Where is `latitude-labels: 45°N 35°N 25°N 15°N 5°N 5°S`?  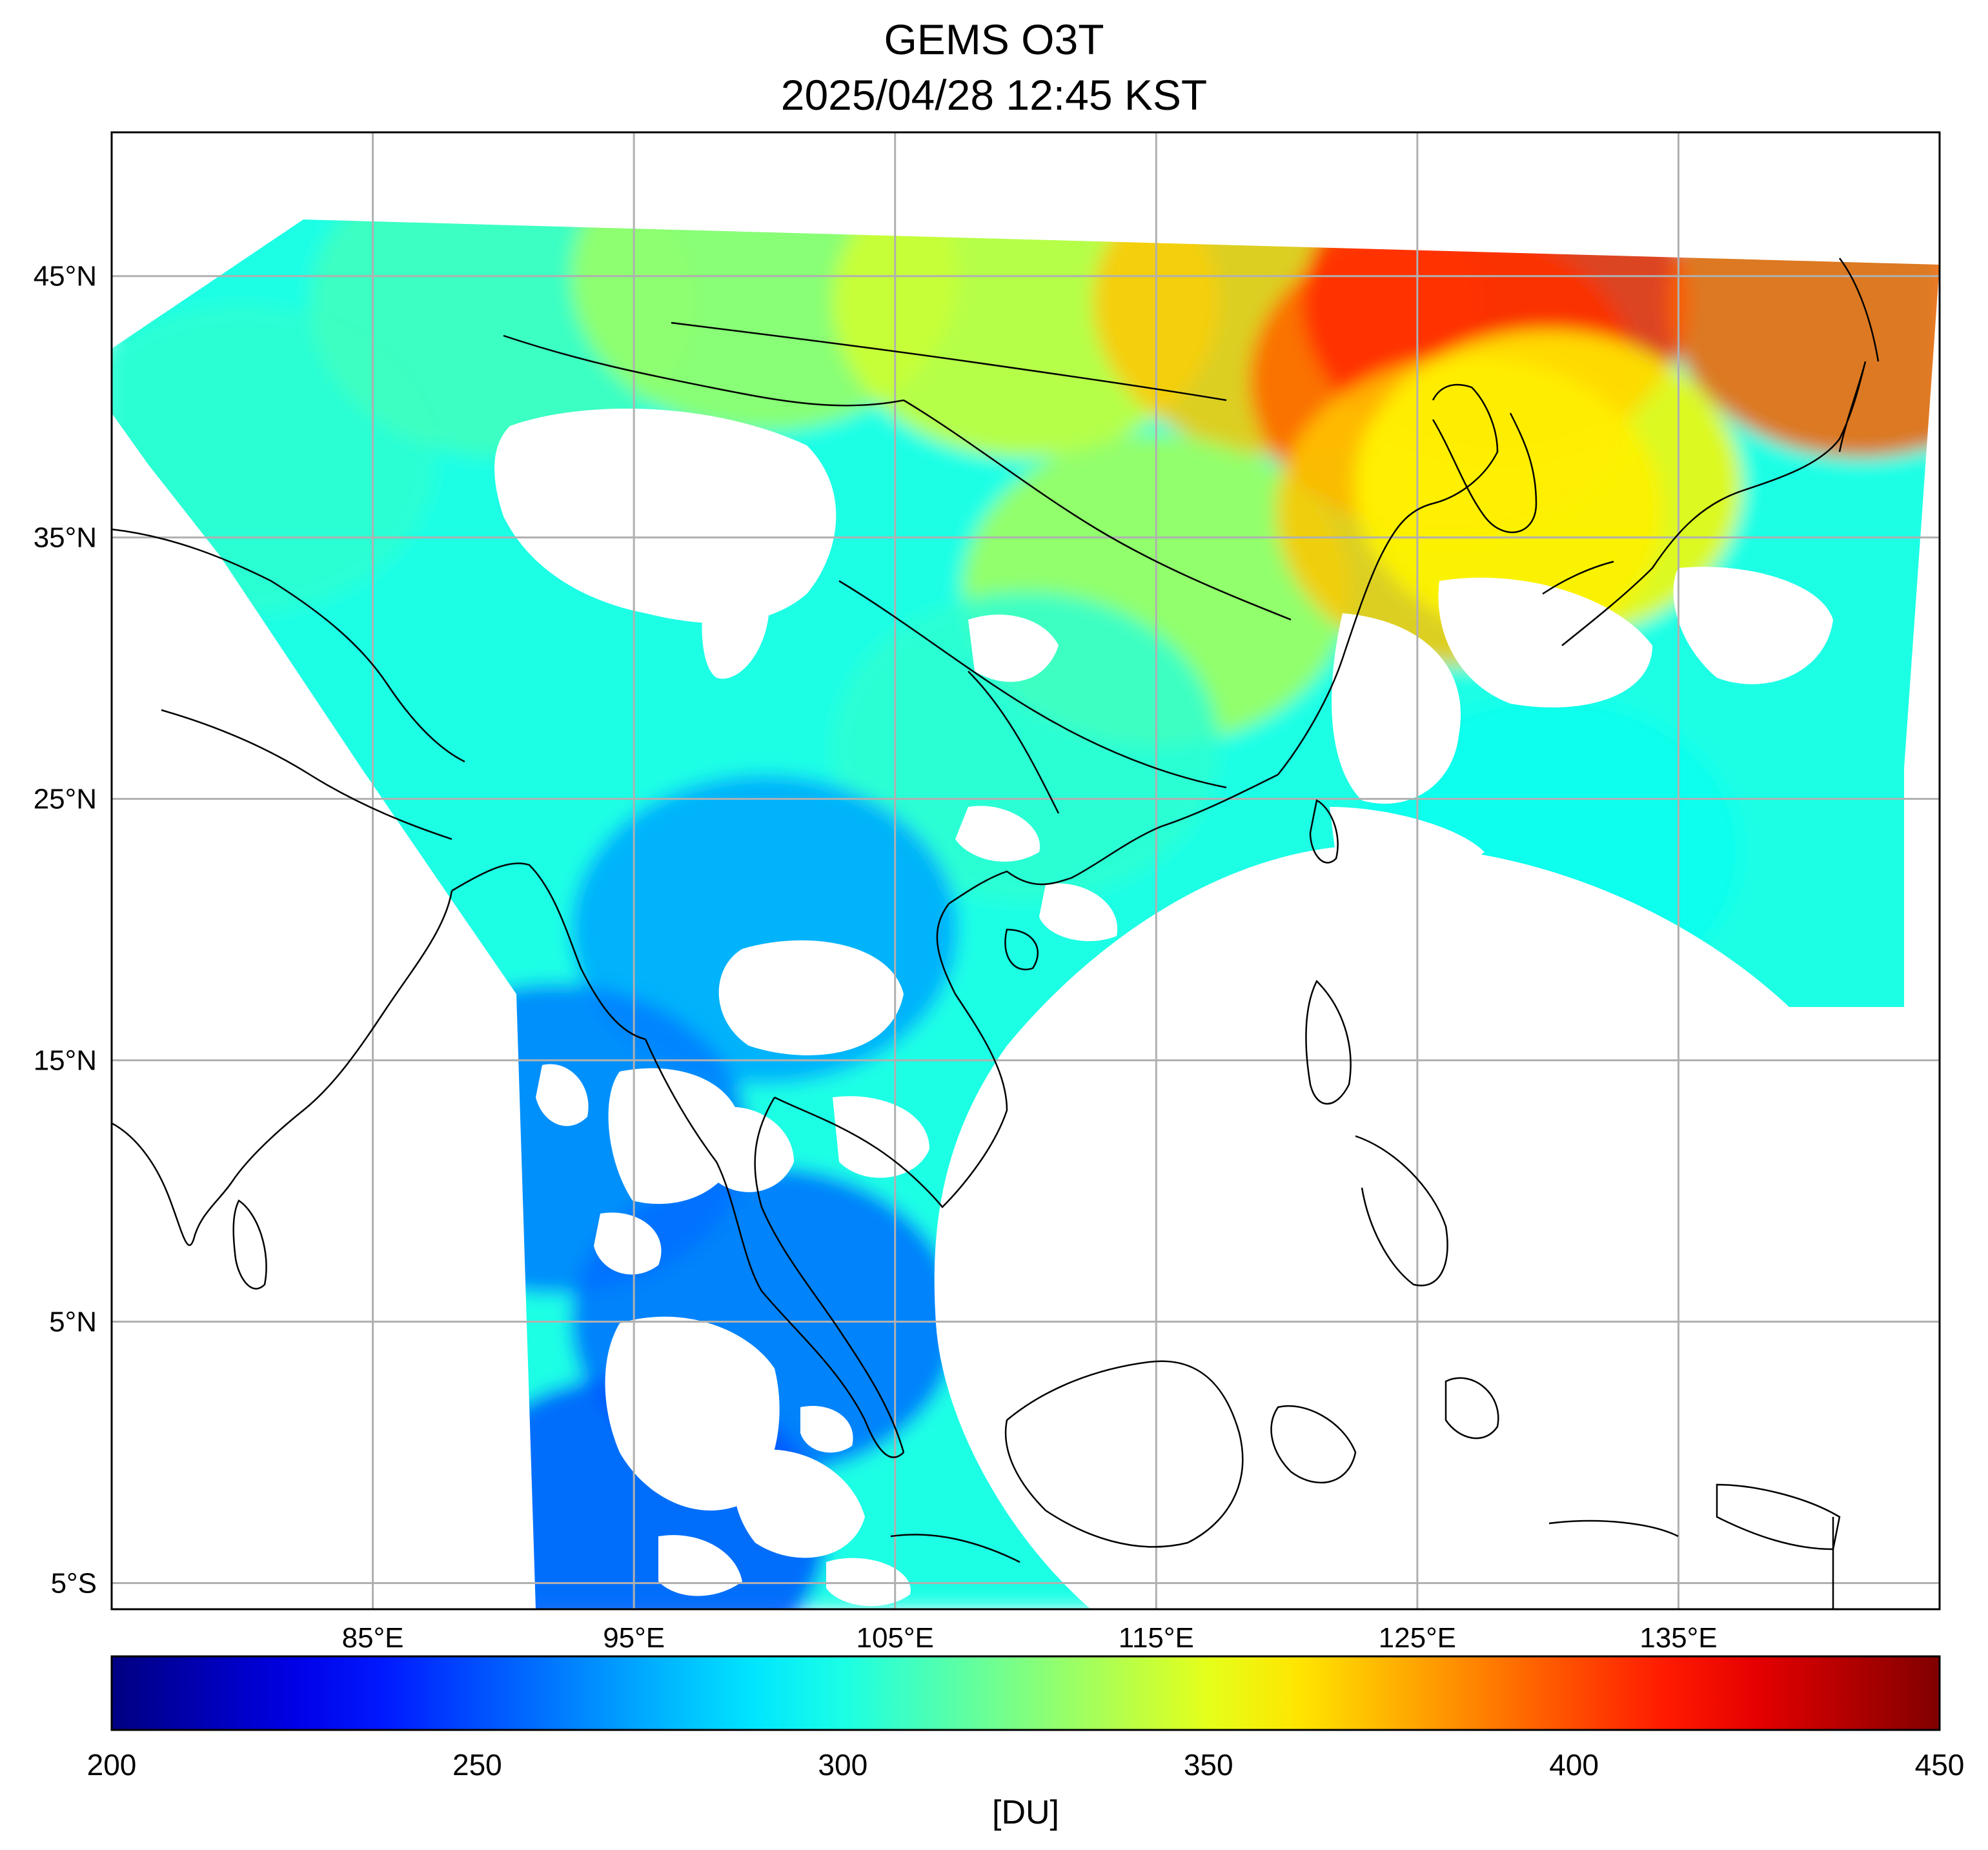
latitude-labels: 45°N 35°N 25°N 15°N 5°N 5°S is located at coordinates (65, 930).